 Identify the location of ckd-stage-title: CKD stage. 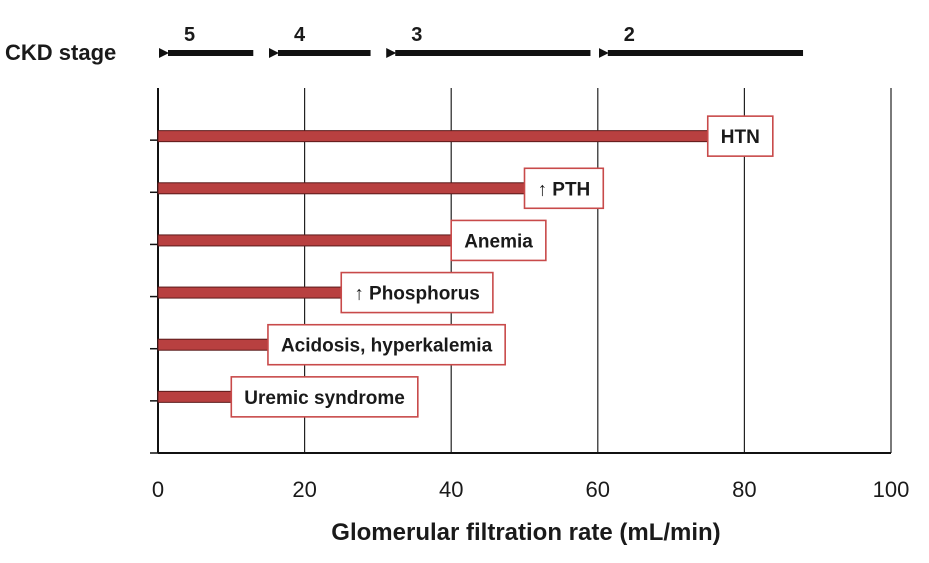
(60, 52).